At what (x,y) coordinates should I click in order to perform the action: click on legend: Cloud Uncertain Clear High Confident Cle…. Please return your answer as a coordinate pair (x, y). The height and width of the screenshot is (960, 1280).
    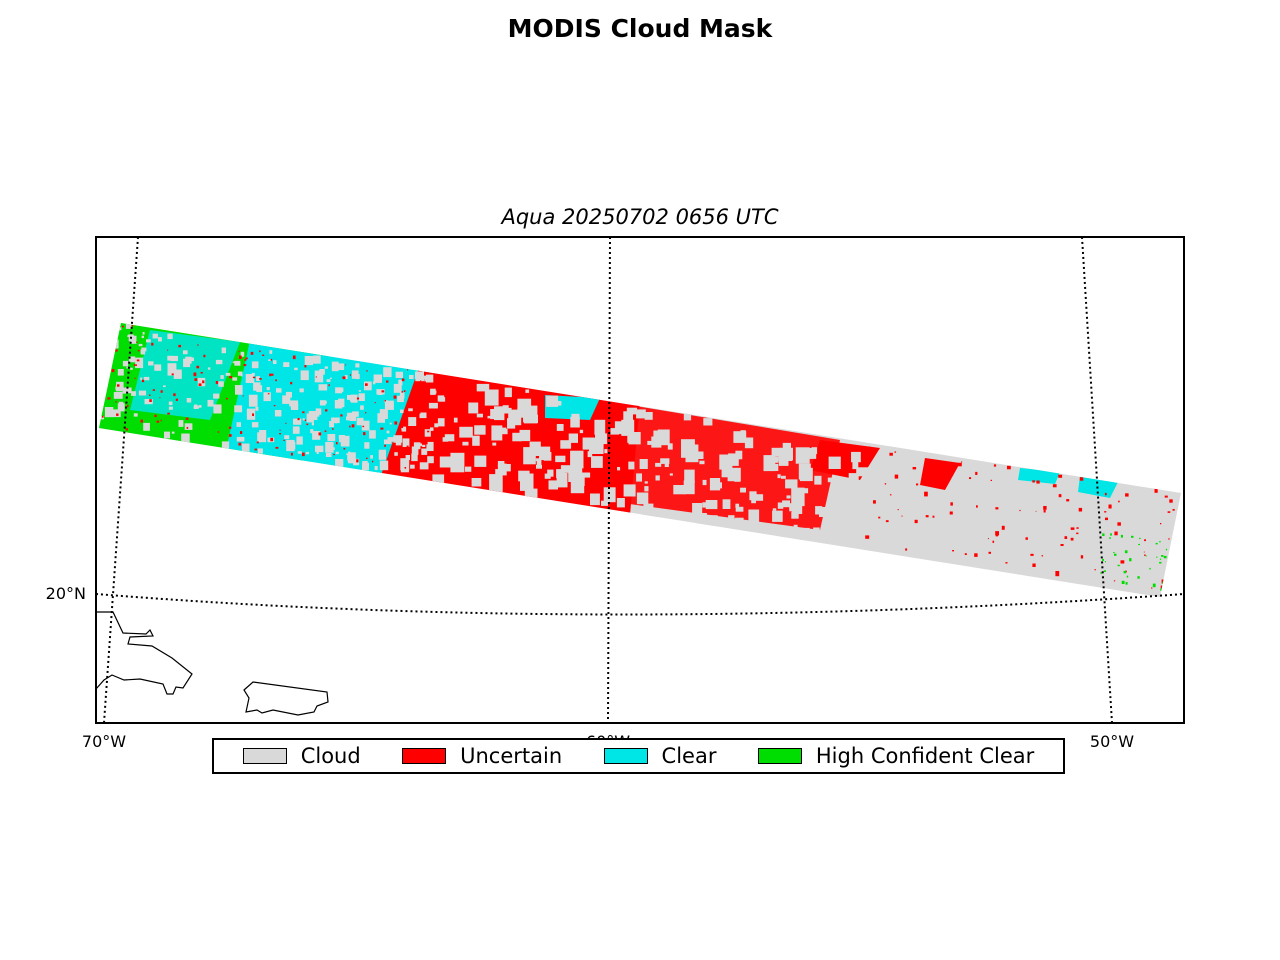
    Looking at the image, I should click on (638, 756).